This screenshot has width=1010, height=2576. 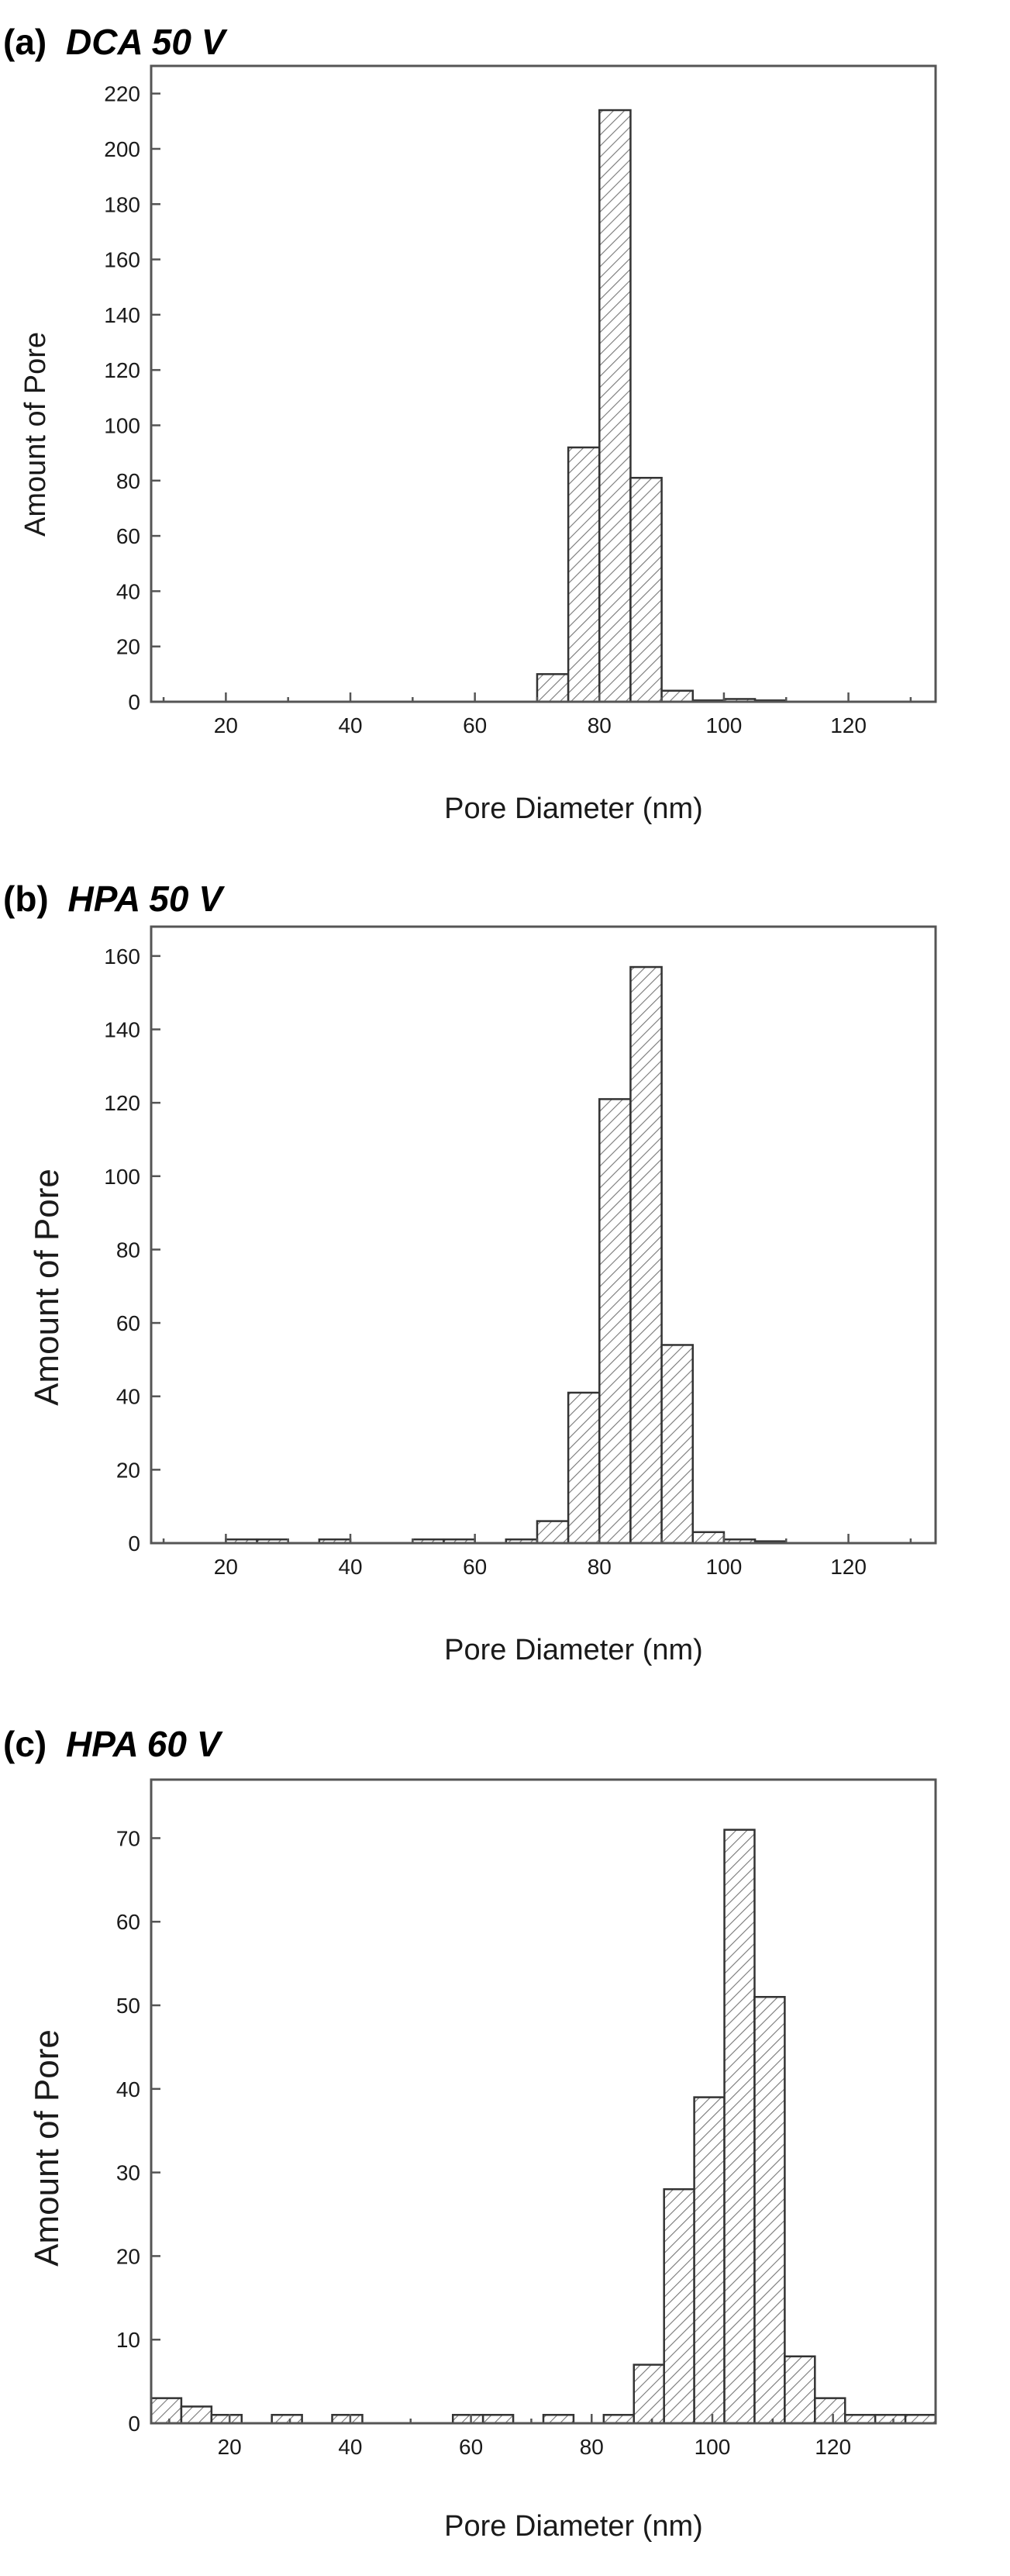 I want to click on x-tick-label-c: 20, so click(x=230, y=2447).